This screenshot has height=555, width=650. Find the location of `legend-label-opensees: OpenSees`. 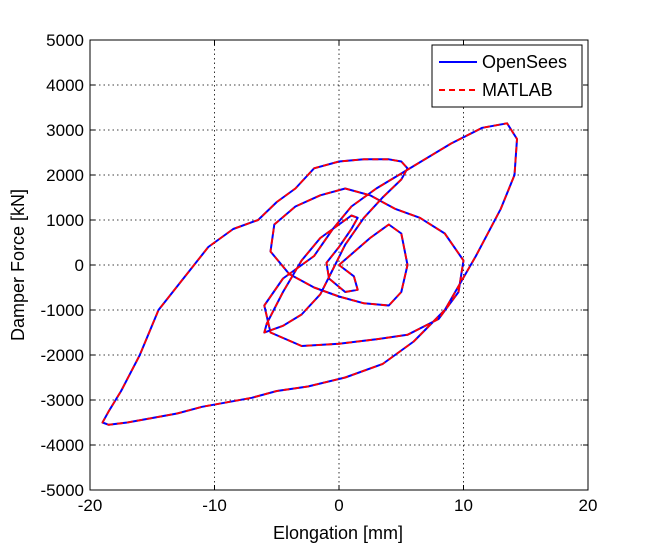

legend-label-opensees: OpenSees is located at coordinates (524, 62).